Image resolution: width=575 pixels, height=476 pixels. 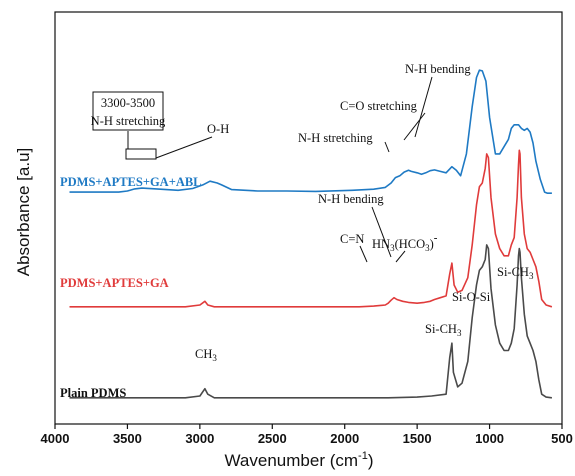 What do you see at coordinates (299, 460) in the screenshot?
I see `x-axis-label: Wavenumber (cm-1)` at bounding box center [299, 460].